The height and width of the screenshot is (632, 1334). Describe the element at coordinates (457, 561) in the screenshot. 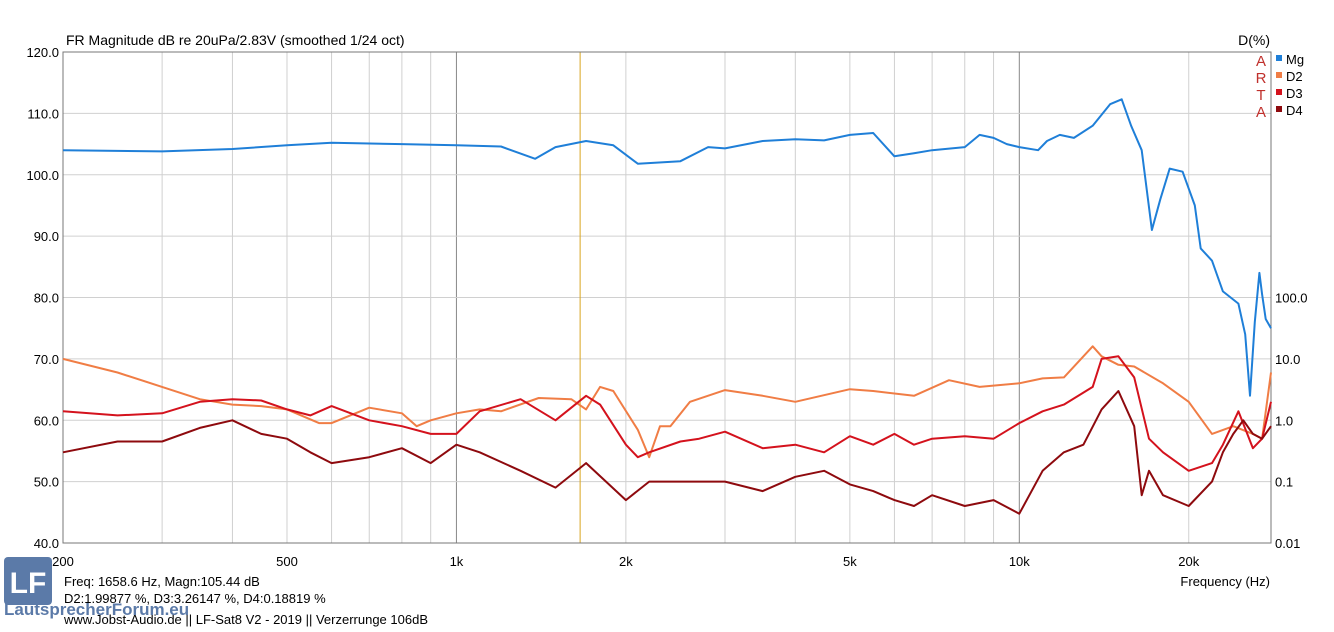

I see `x-tick-label: 1k` at that location.